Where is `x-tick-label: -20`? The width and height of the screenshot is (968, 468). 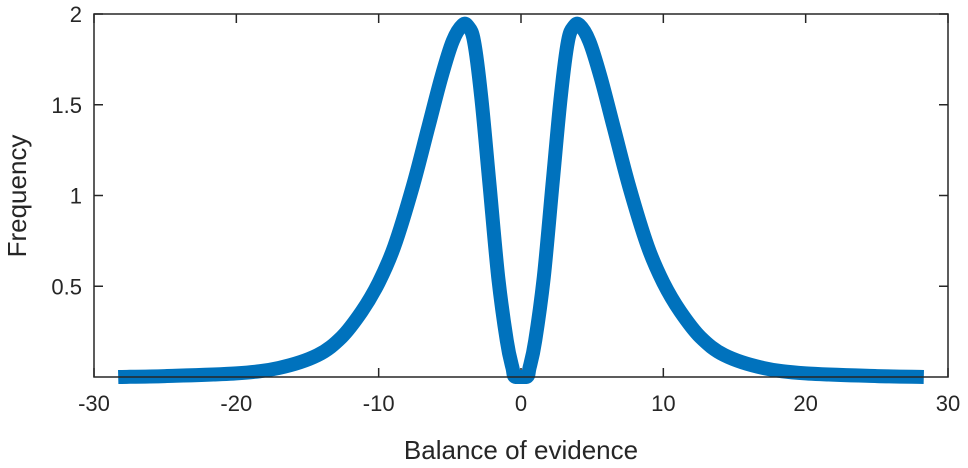
x-tick-label: -20 is located at coordinates (236, 403).